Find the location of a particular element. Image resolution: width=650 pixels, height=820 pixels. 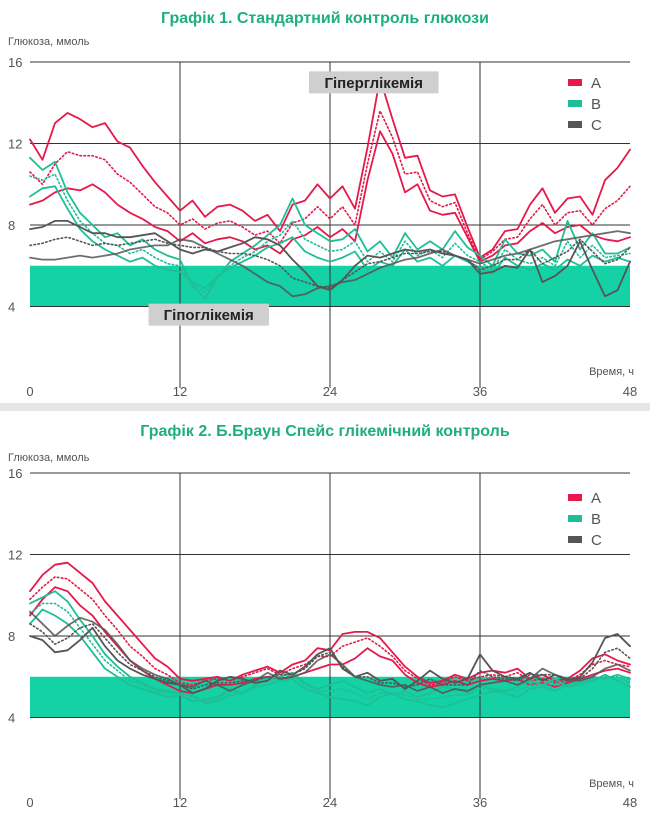

annotation-label: Гіперглікемія is located at coordinates (374, 83).